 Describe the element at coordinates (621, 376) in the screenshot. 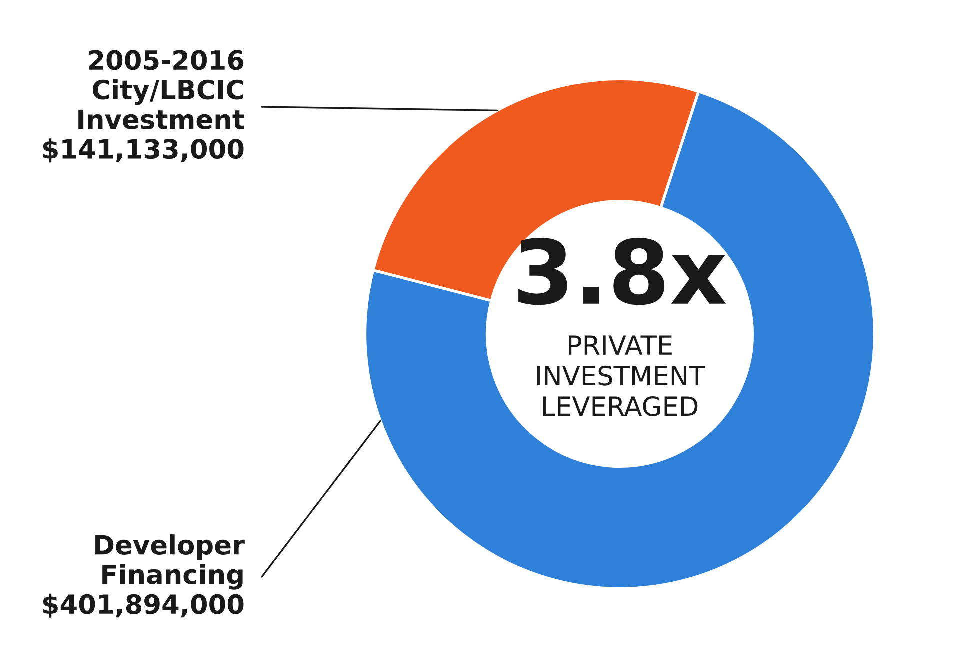

I see `text: PRIVATE INVESTMENT LEVERAGED` at that location.